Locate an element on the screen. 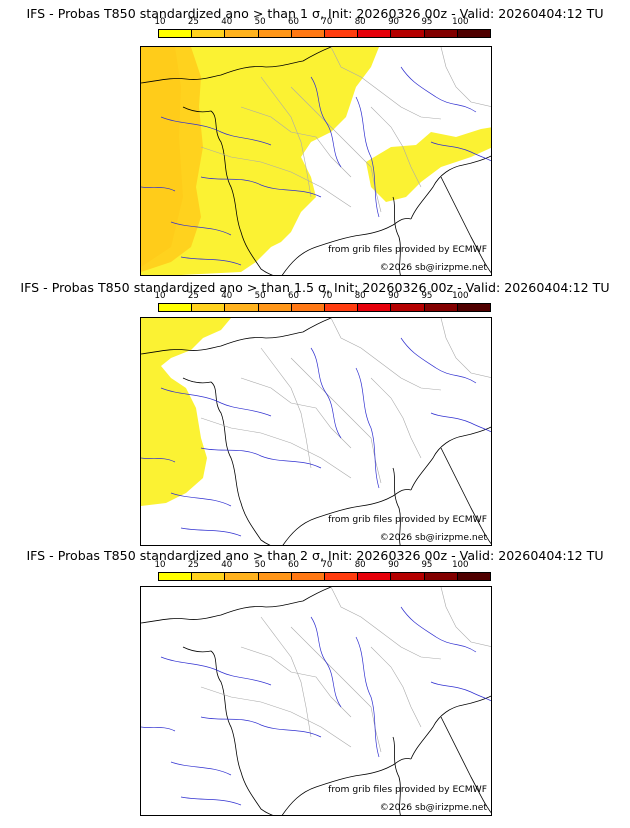 The image size is (630, 828). coastline-corsica is located at coordinates (396, 775).